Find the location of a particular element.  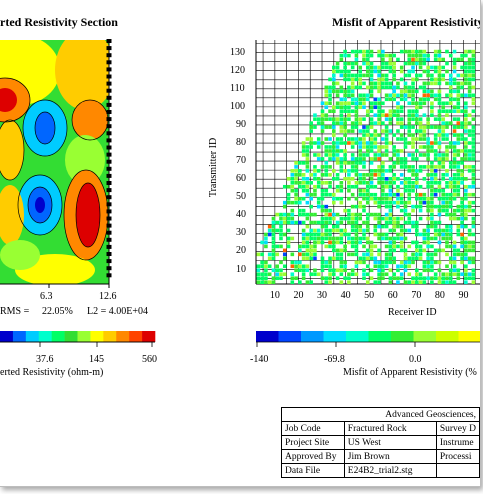

rms-value: 22.05% is located at coordinates (57, 311).